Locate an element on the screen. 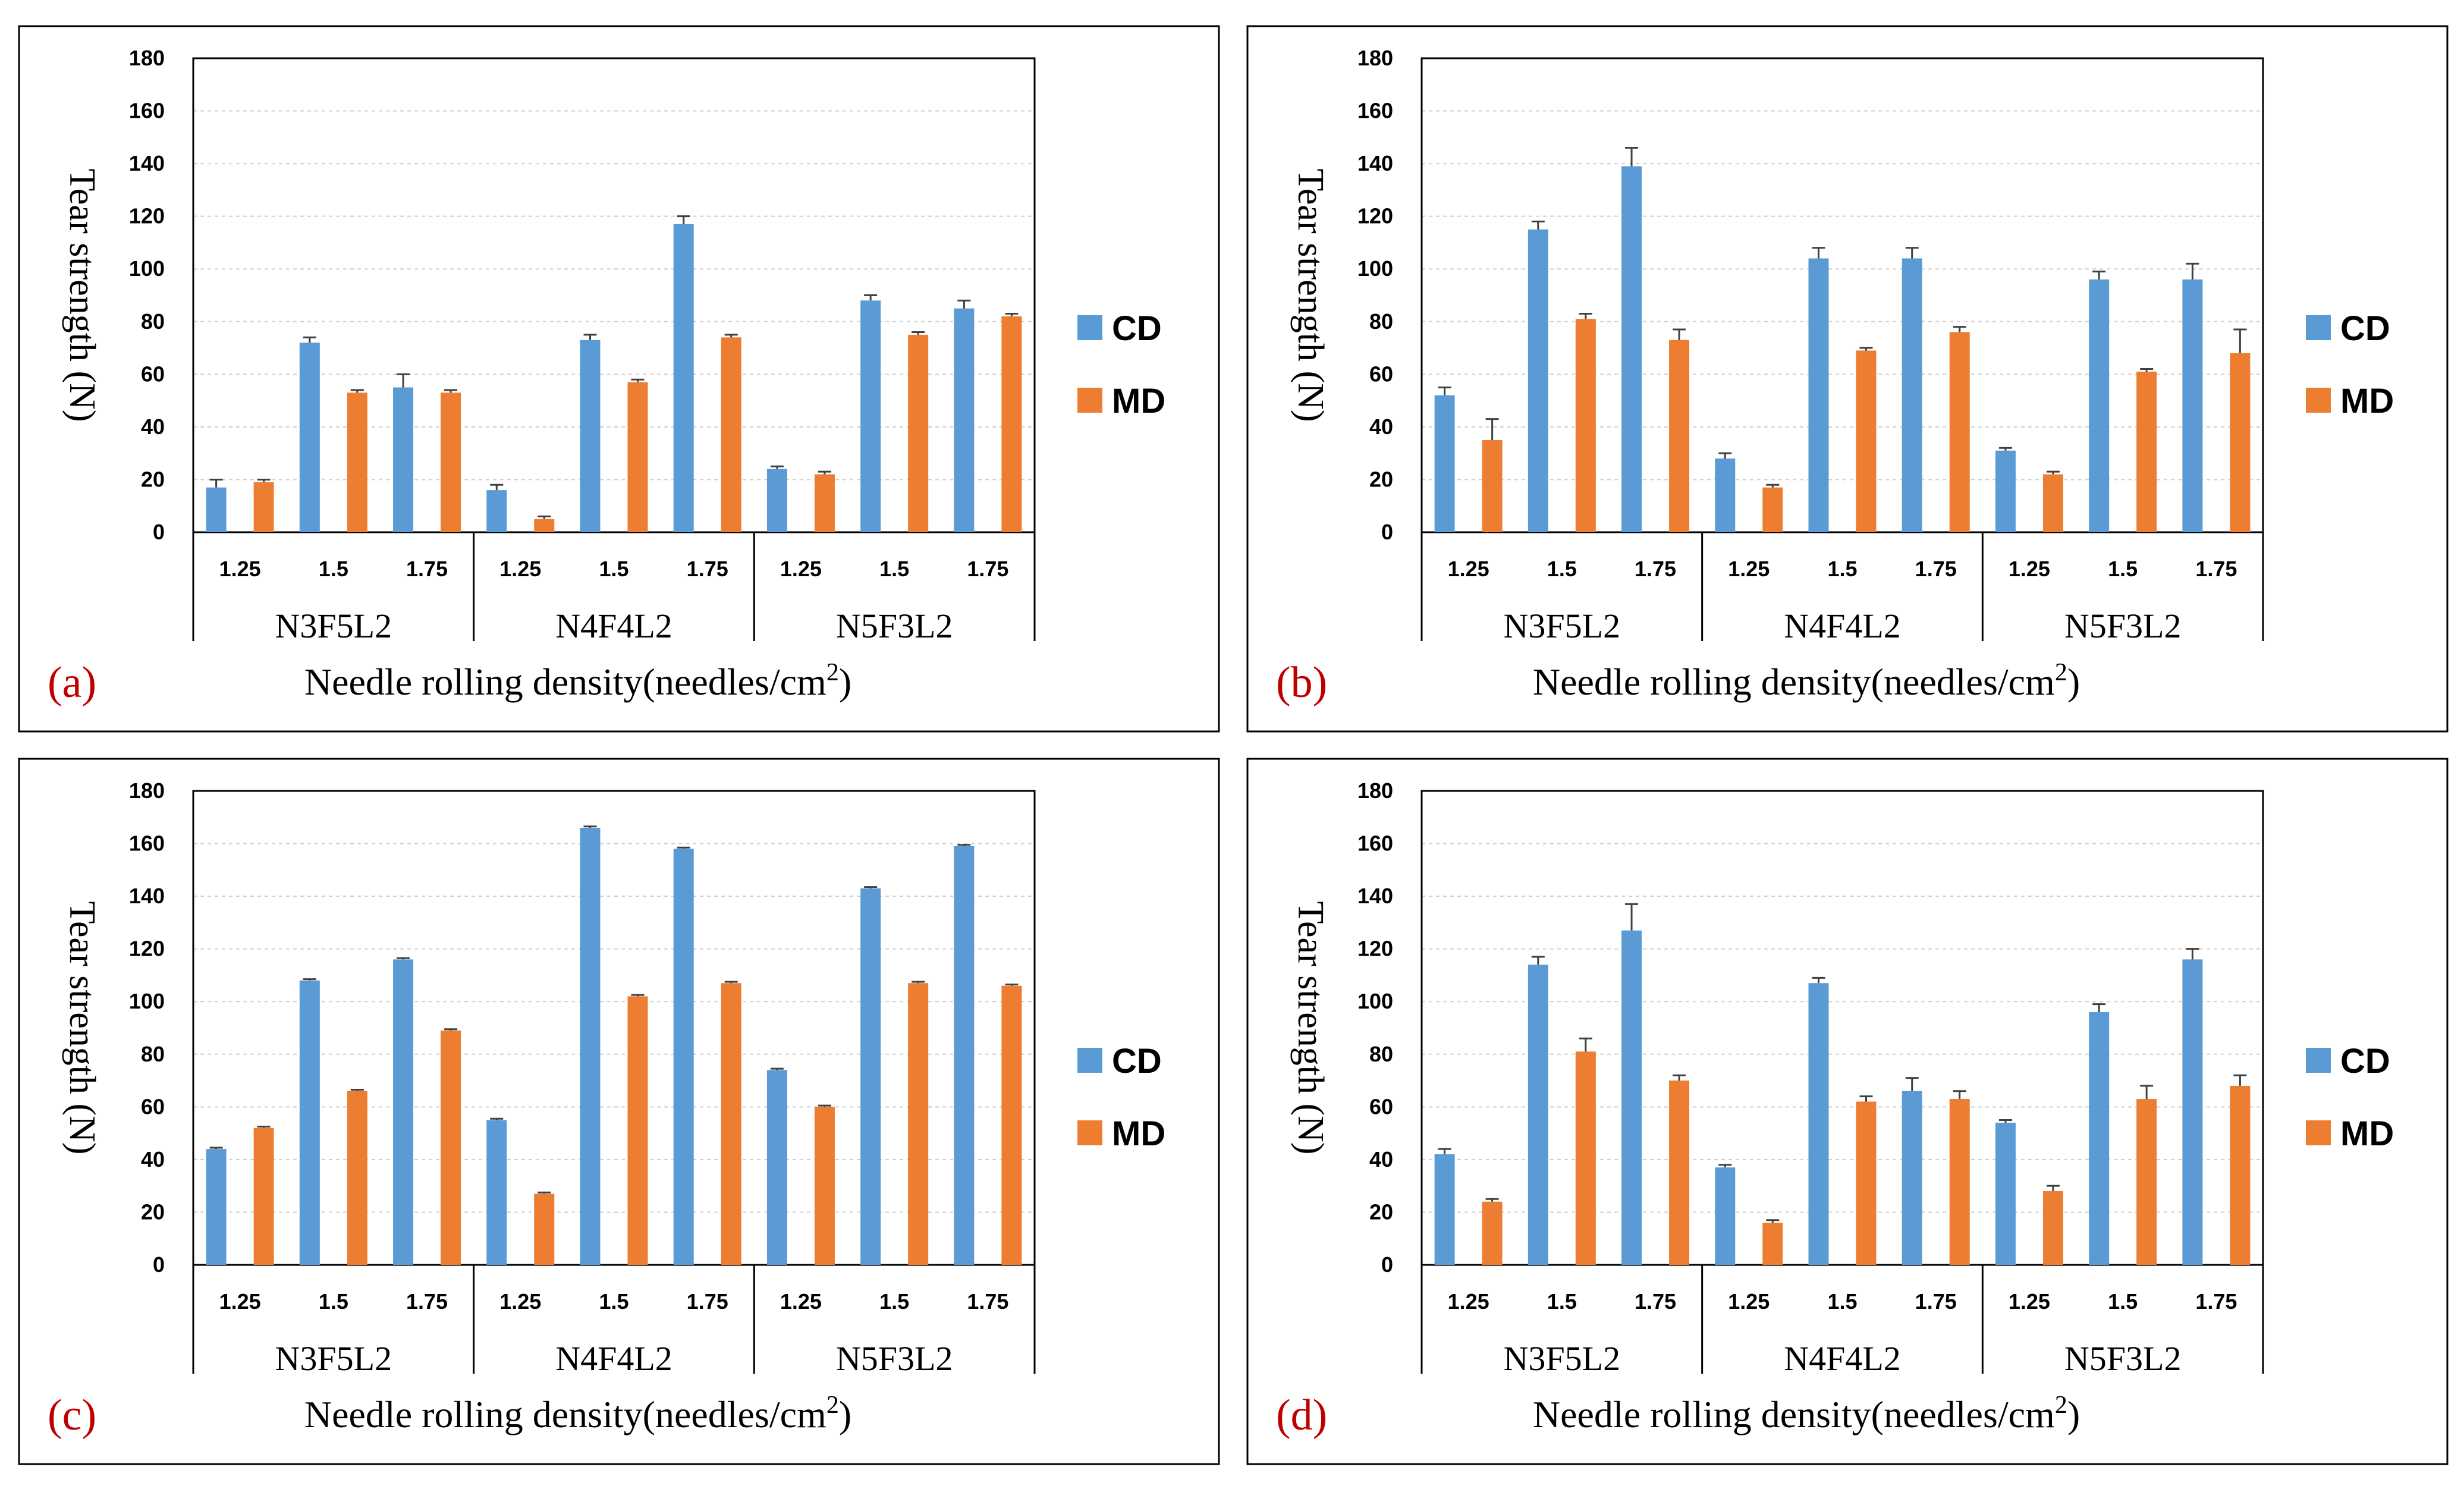 This screenshot has height=1495, width=2464. y-tick-label: 0 is located at coordinates (159, 532).